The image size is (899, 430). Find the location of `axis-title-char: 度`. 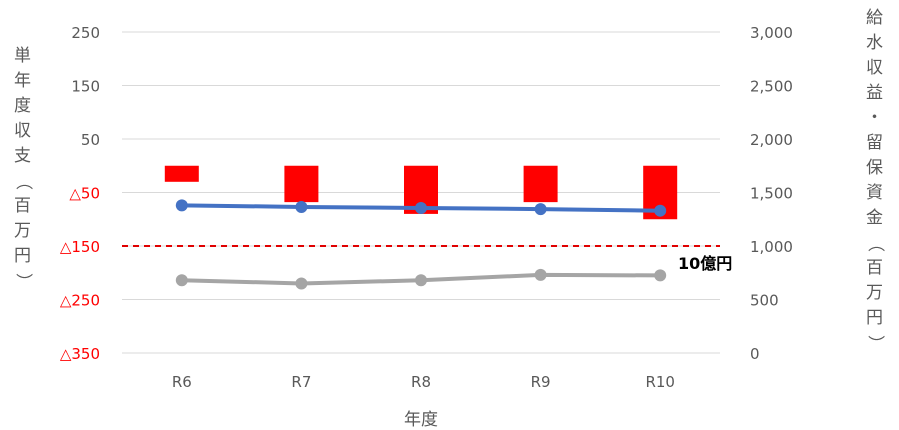

axis-title-char: 度 is located at coordinates (22, 106).